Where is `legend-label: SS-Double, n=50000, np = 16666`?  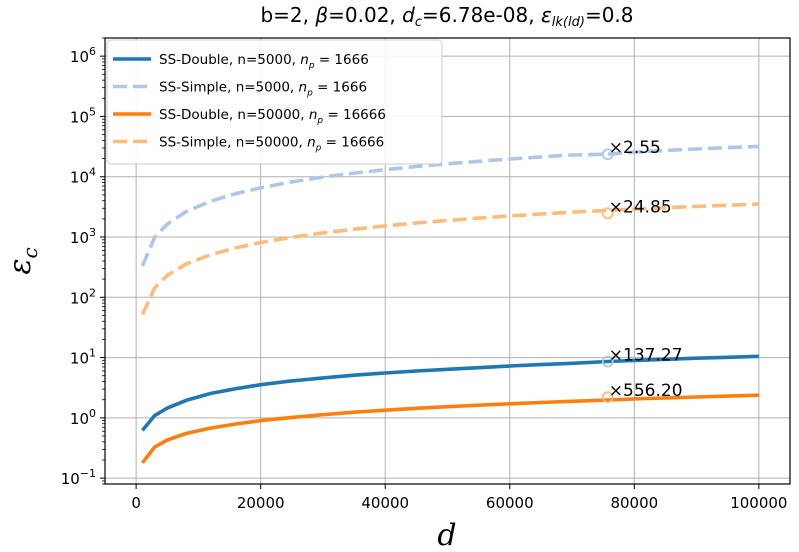
legend-label: SS-Double, n=50000, np = 16666 is located at coordinates (272, 116).